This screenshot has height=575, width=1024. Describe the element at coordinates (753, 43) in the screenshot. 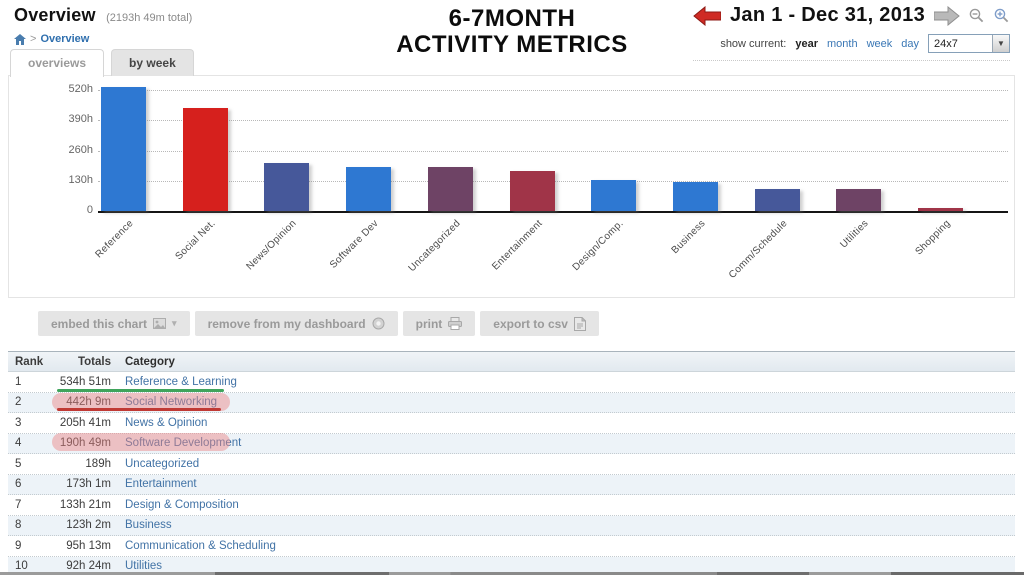

I see `show-current-label: show current:` at that location.